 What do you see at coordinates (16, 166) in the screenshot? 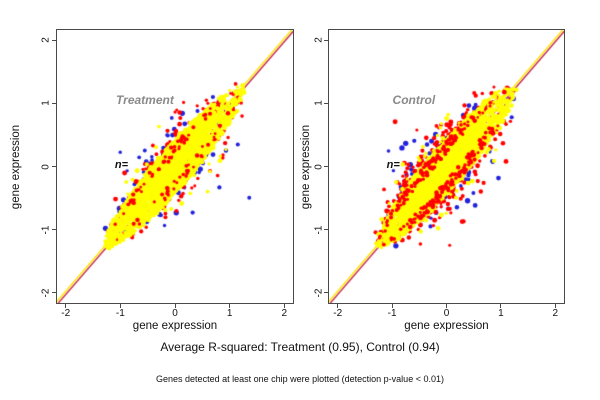
I see `treatment-y-axis-label: gene expression` at bounding box center [16, 166].